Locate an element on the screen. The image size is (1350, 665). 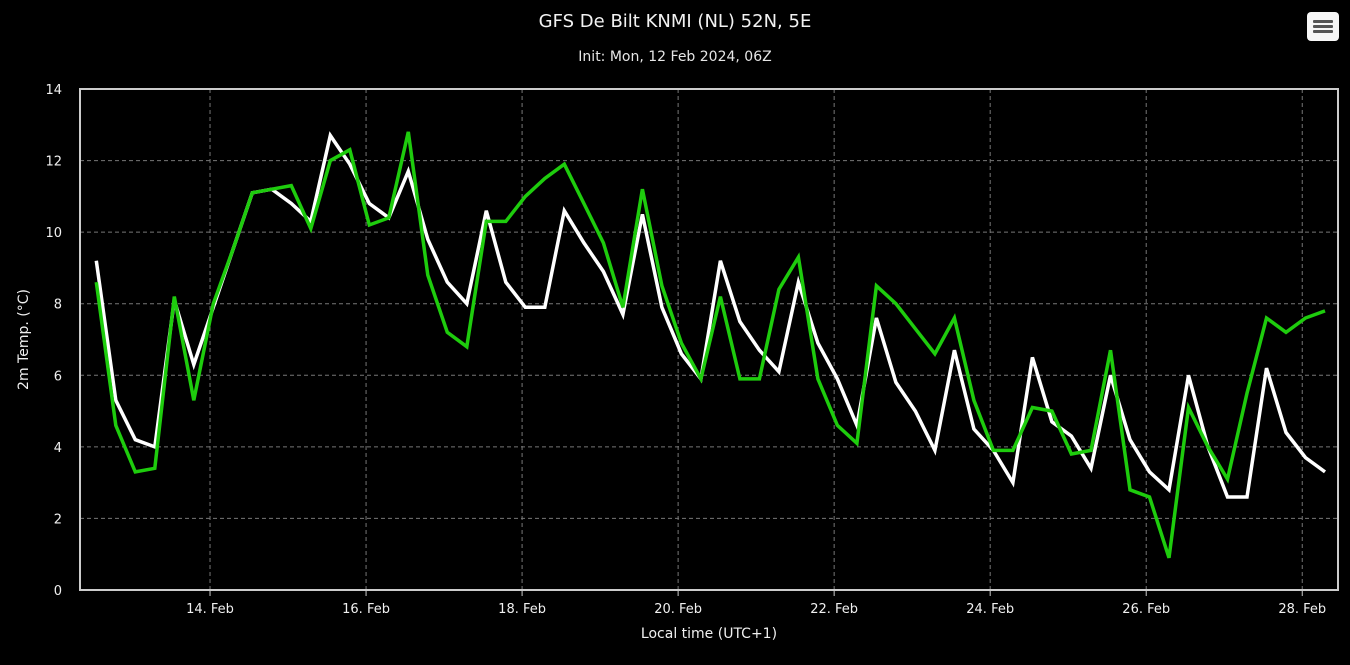
x-tick-label: 20. Feb is located at coordinates (678, 609).